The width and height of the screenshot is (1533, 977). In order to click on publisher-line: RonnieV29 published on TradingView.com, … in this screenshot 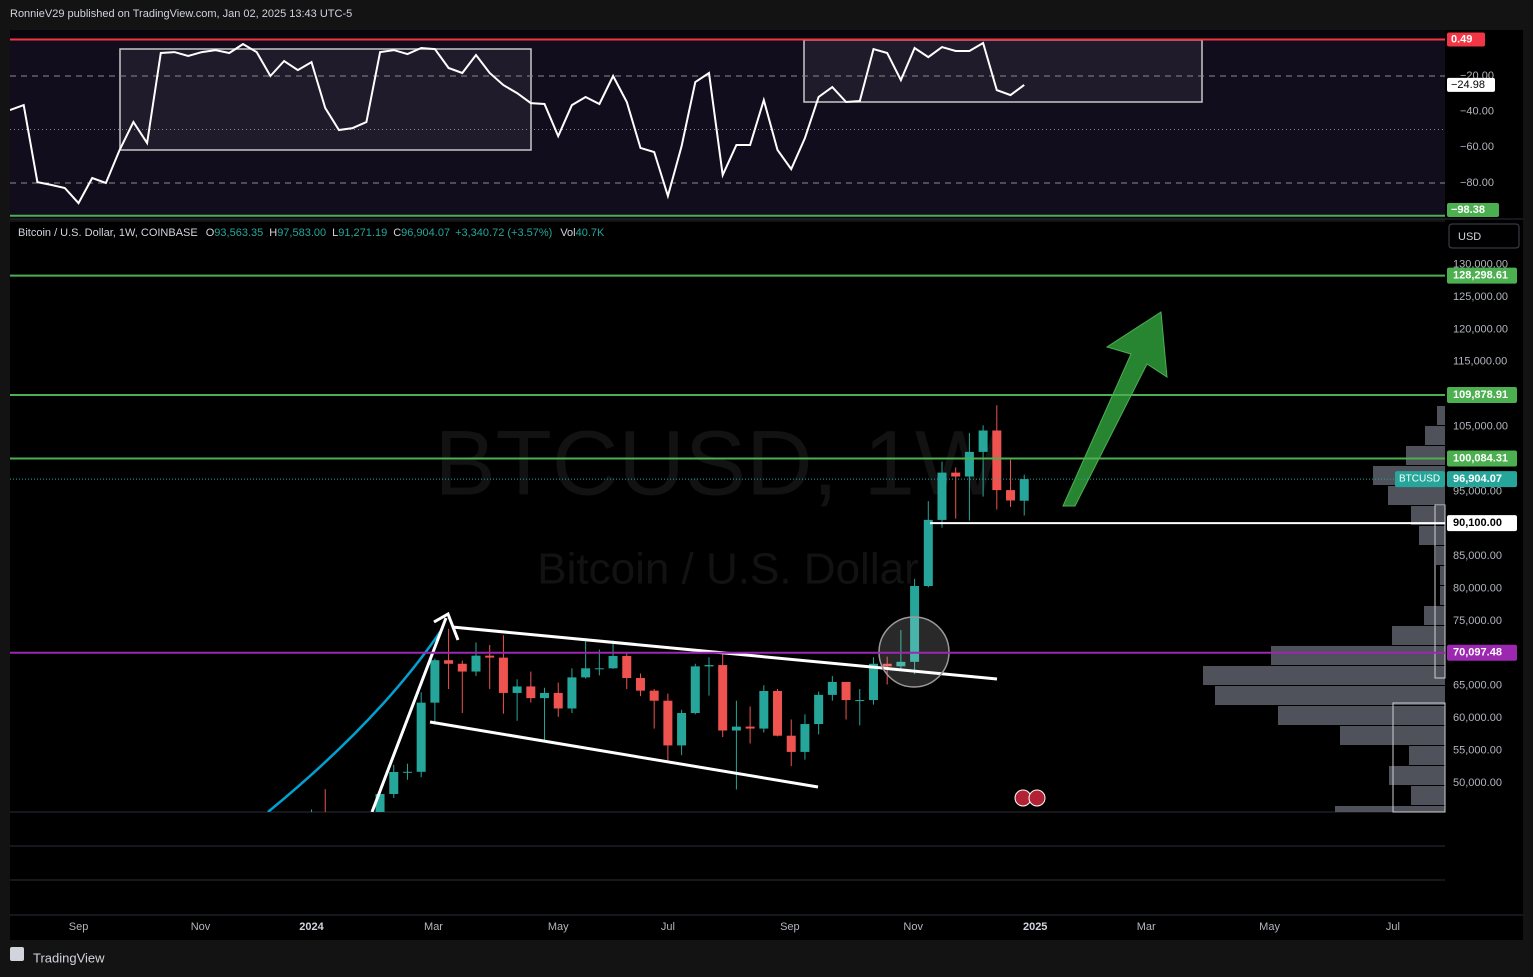, I will do `click(181, 14)`.